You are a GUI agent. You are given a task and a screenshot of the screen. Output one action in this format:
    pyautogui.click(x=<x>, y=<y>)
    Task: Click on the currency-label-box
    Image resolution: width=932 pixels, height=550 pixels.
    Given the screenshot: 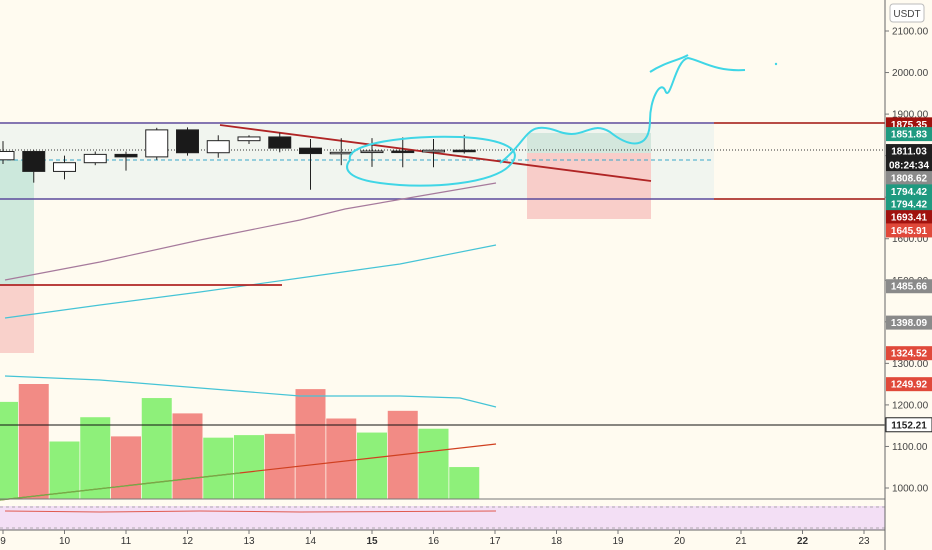 What is the action you would take?
    pyautogui.click(x=907, y=13)
    